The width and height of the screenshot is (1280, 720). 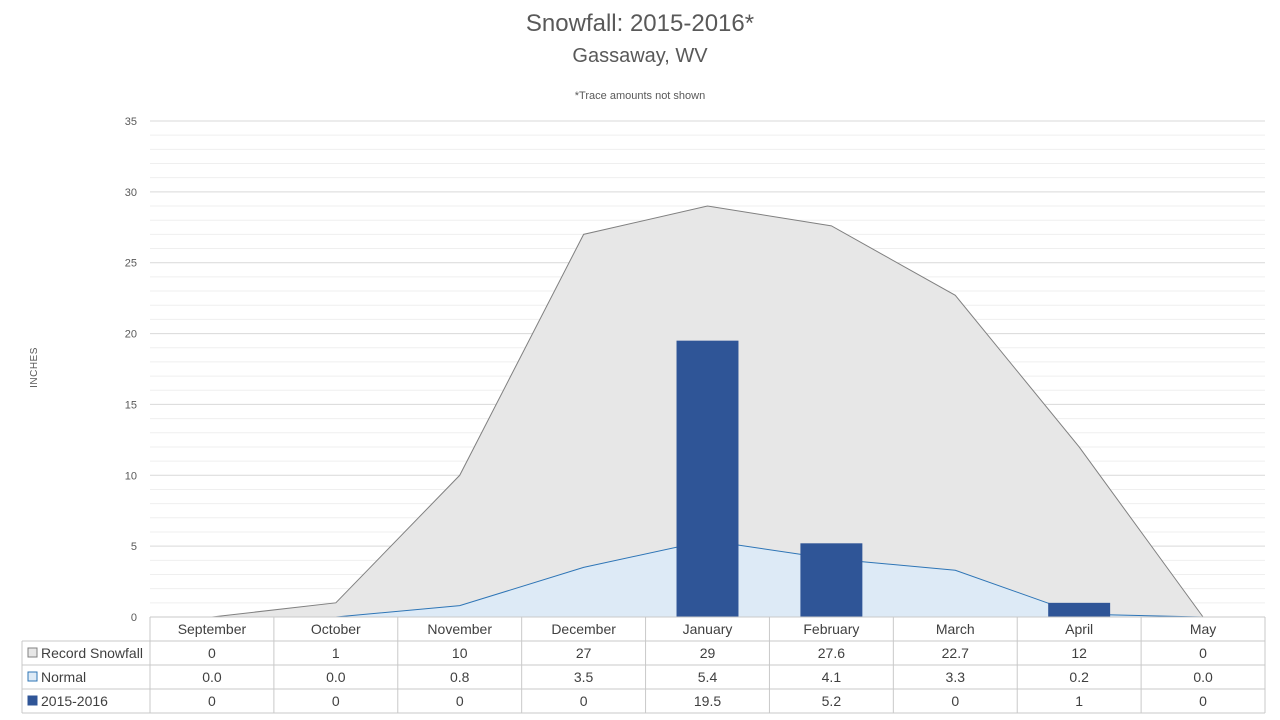 What do you see at coordinates (459, 629) in the screenshot?
I see `x-tick-label: November` at bounding box center [459, 629].